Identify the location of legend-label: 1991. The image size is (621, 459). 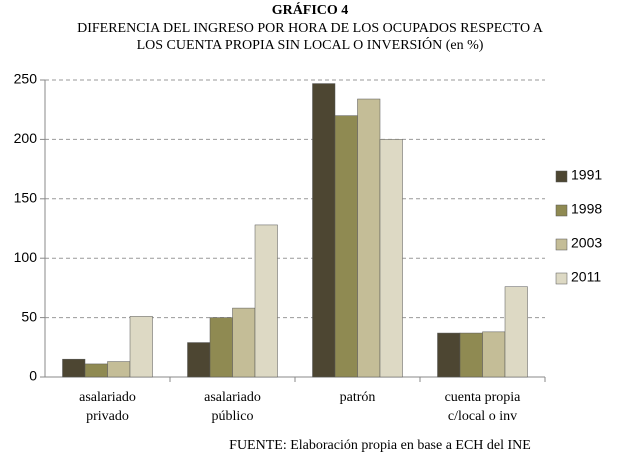
(586, 175).